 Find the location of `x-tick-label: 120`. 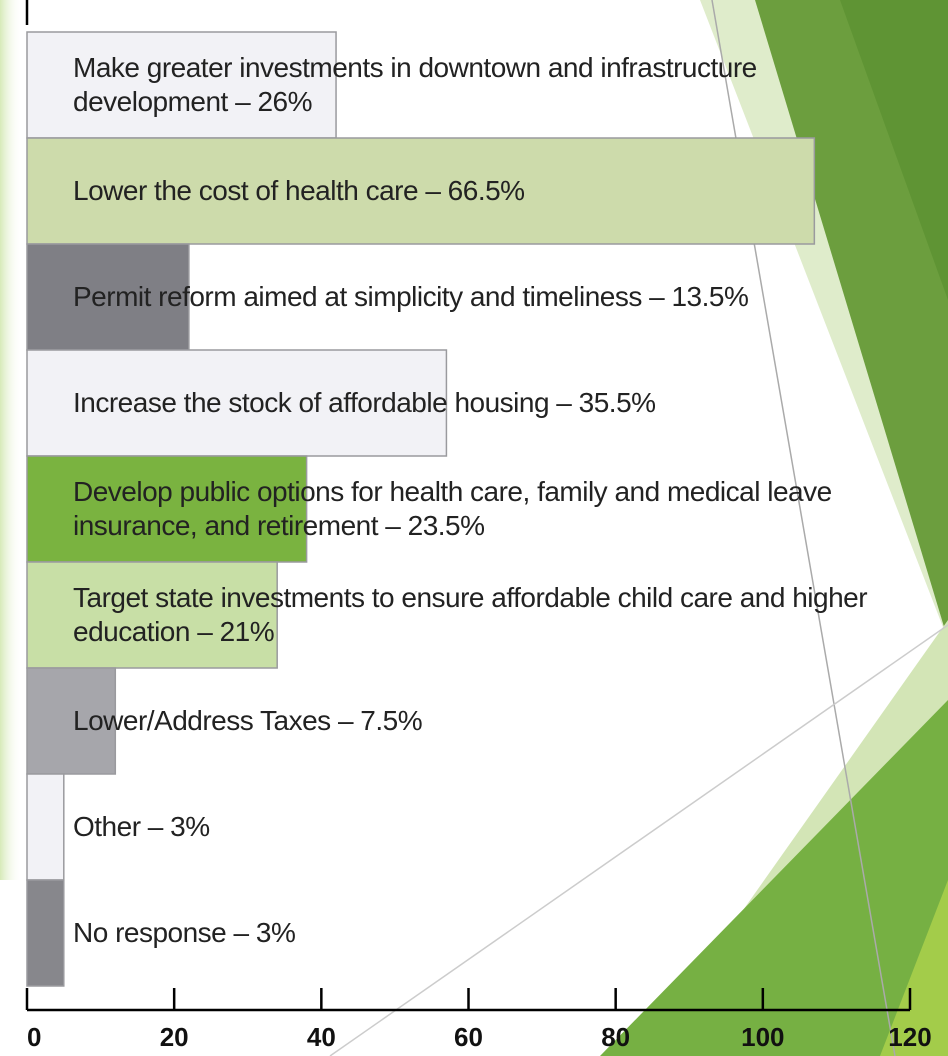

x-tick-label: 120 is located at coordinates (909, 1037).